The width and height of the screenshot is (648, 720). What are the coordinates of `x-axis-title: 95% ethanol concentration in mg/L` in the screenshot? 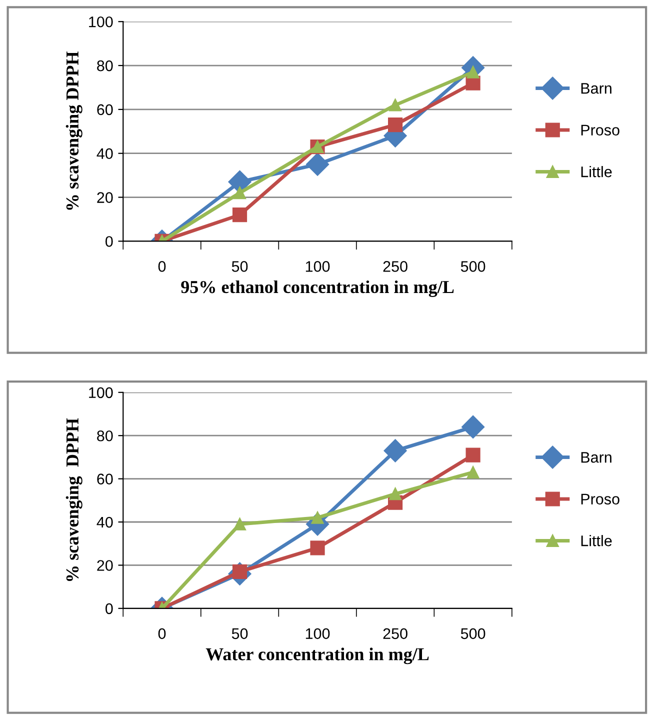 It's located at (317, 288).